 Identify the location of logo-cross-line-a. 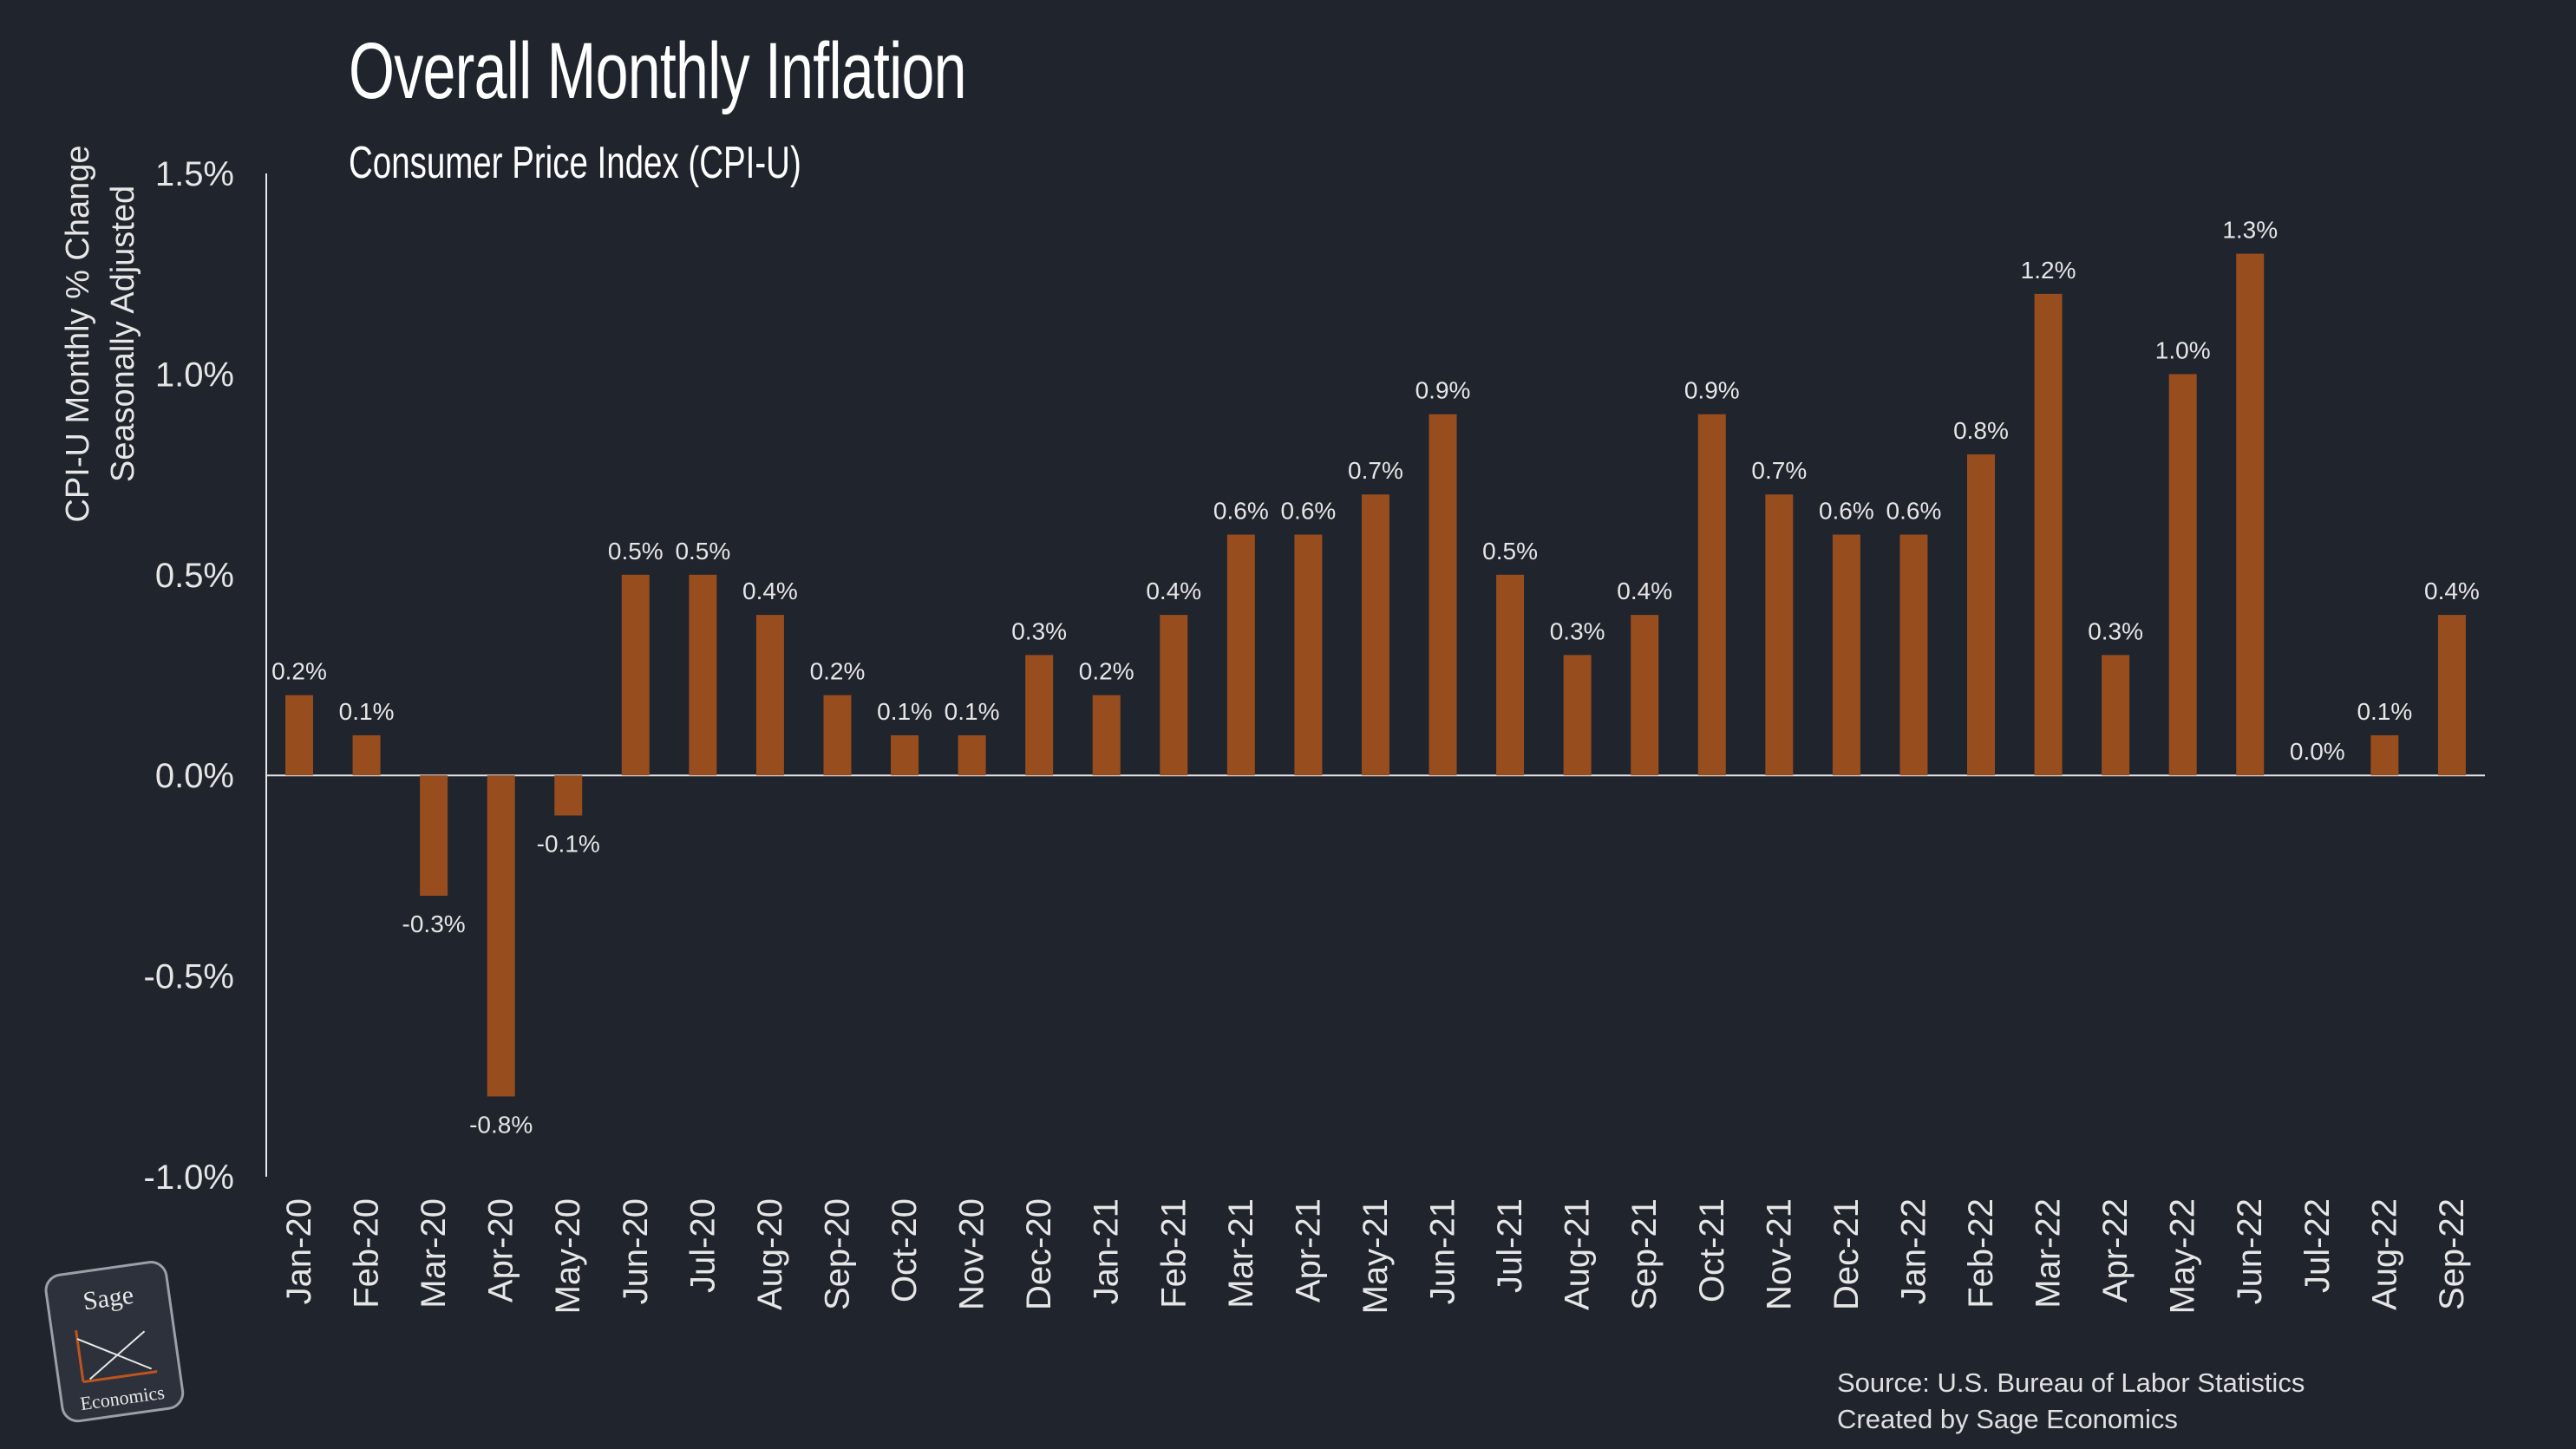
(114, 1354).